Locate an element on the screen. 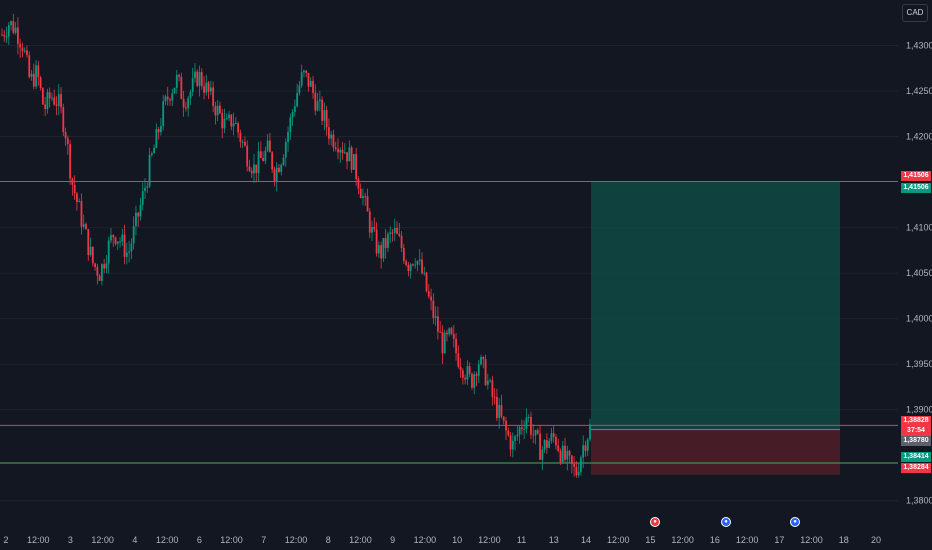 The width and height of the screenshot is (932, 550). time-tick-label: 18 is located at coordinates (844, 540).